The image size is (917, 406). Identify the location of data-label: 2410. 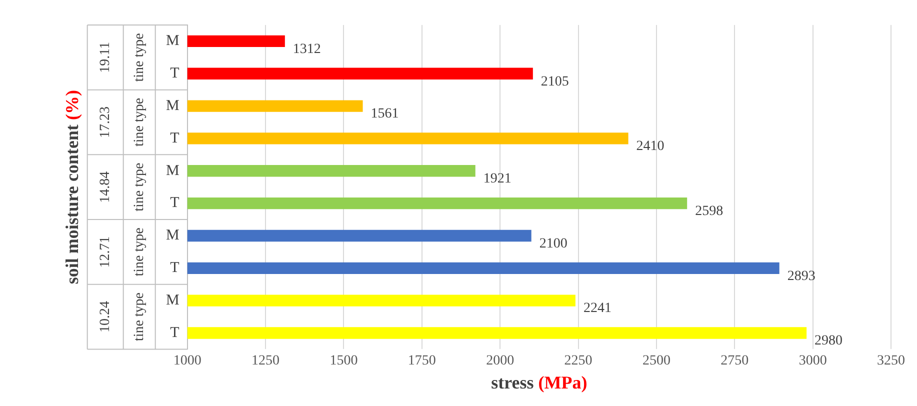
(650, 146).